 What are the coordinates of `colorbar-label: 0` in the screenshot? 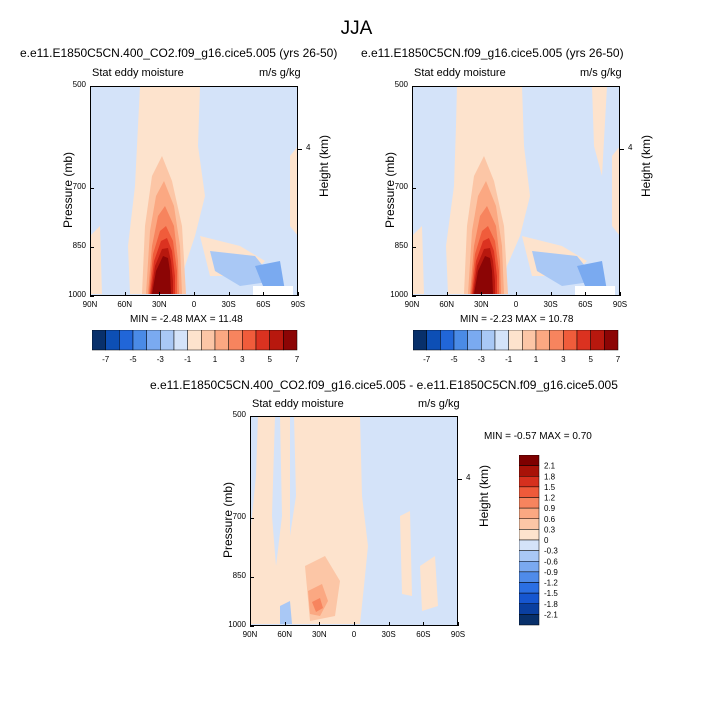 It's located at (546, 540).